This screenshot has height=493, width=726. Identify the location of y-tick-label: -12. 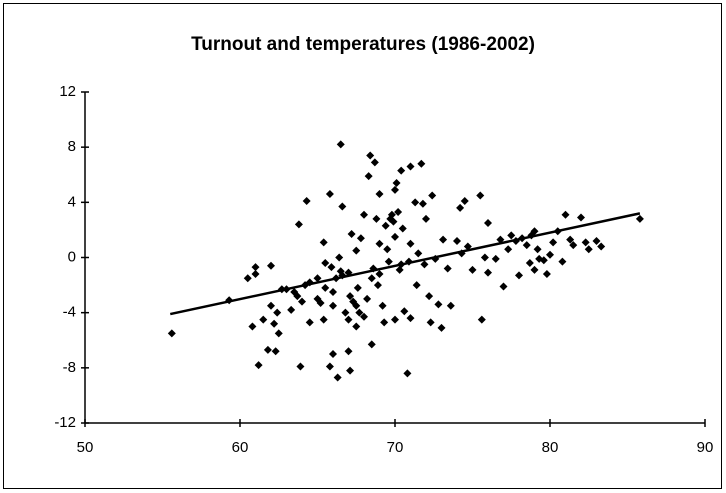
(65, 422).